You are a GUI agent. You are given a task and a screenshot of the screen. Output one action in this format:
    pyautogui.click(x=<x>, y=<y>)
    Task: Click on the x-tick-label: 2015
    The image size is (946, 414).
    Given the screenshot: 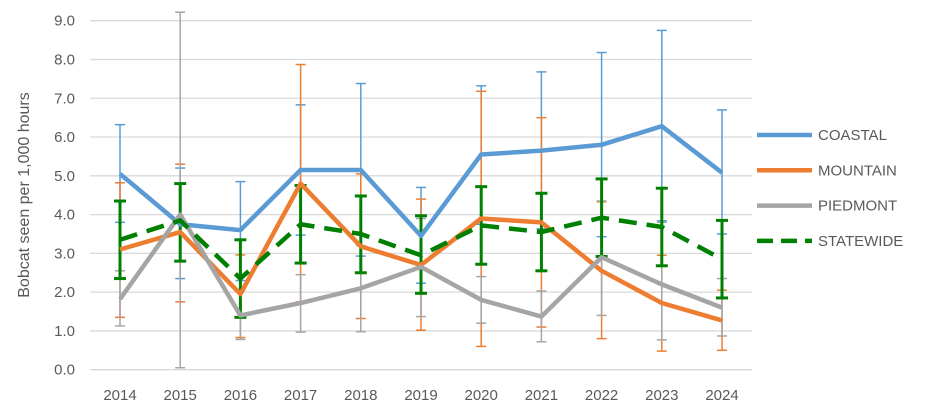 What is the action you would take?
    pyautogui.click(x=180, y=395)
    